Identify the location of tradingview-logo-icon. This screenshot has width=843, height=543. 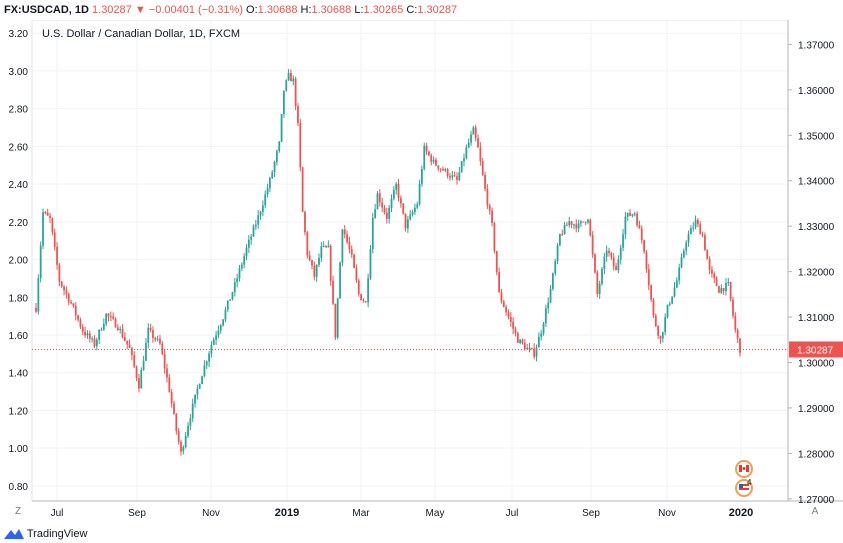
(14, 534).